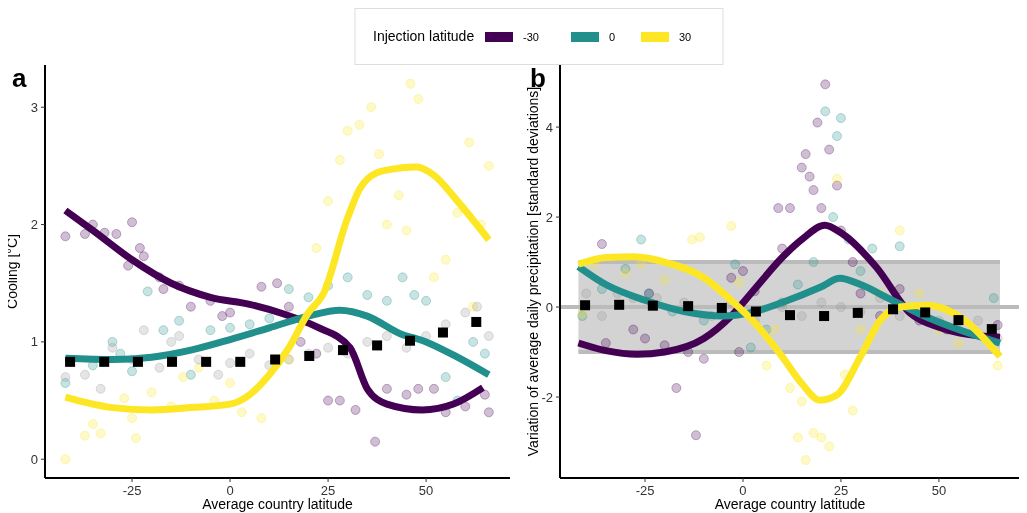 The image size is (1027, 513). I want to click on y-tick-label: 1, so click(34, 342).